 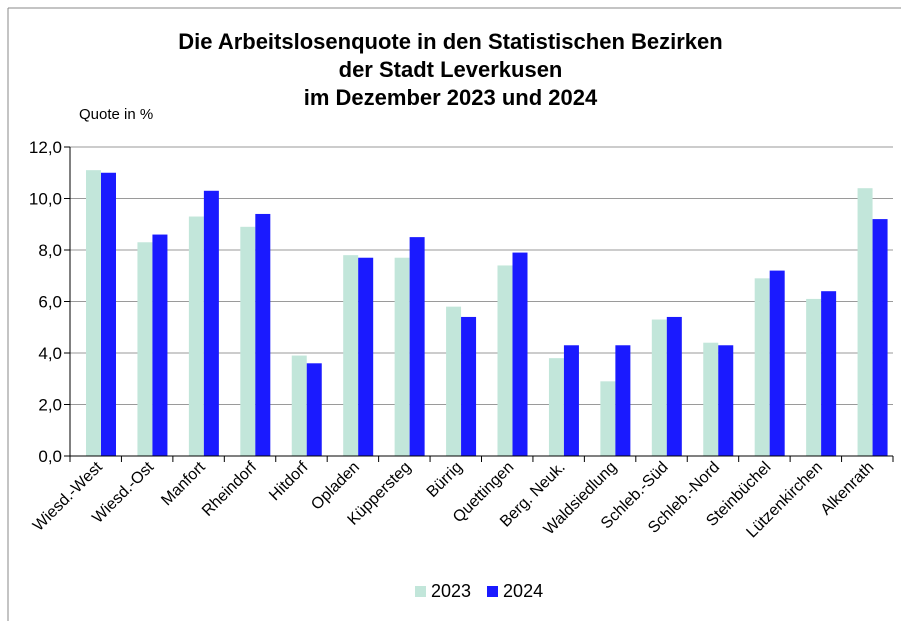 What do you see at coordinates (289, 481) in the screenshot?
I see `x-tick-label: Hitdorf` at bounding box center [289, 481].